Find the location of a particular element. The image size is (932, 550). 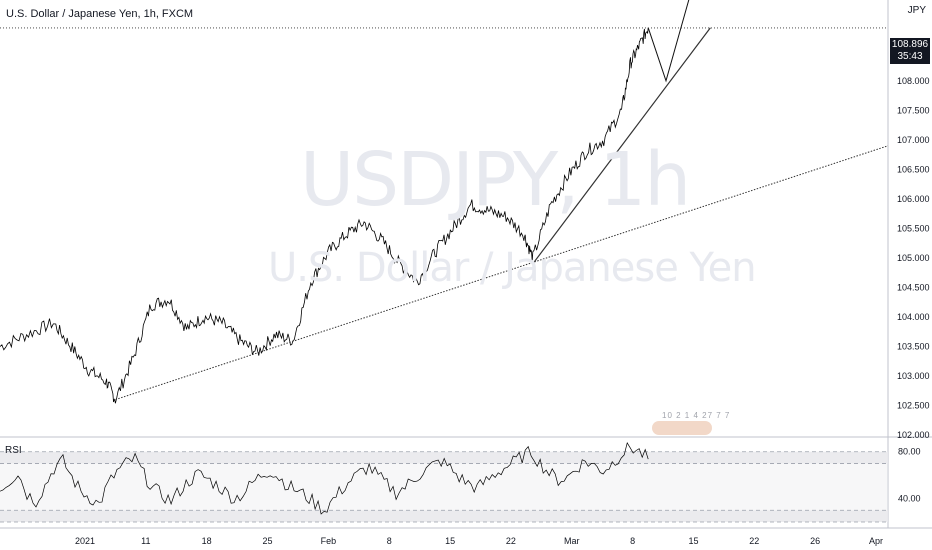

price-tick-label: 104.000 is located at coordinates (913, 317).